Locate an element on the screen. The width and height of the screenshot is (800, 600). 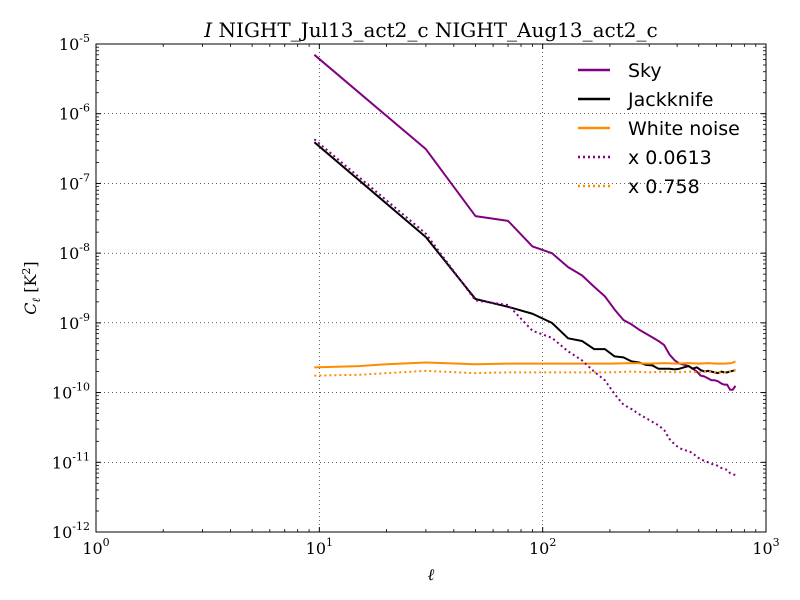
y-axis-label-unit-end: ] is located at coordinates (30, 264).